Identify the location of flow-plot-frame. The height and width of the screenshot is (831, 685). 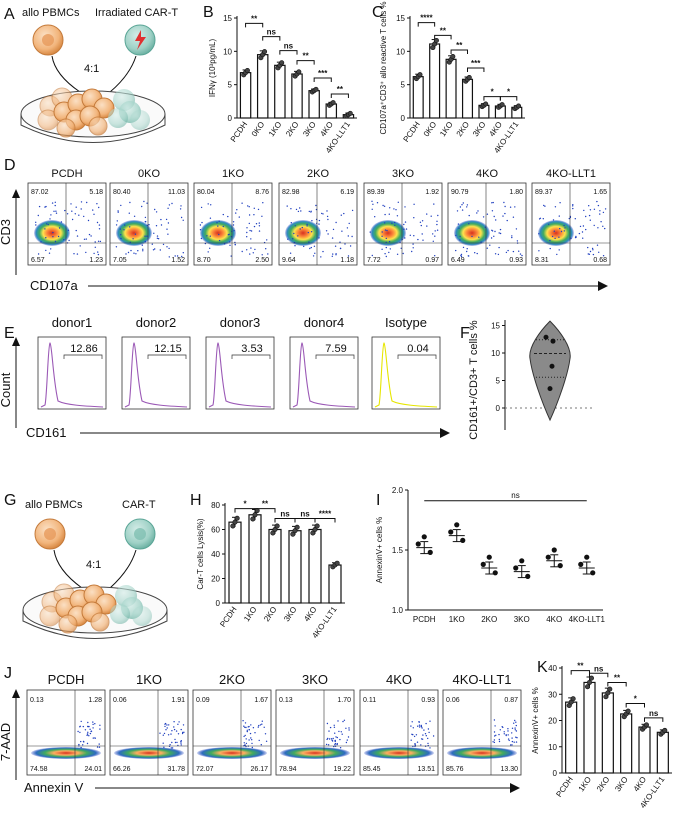
(482, 732).